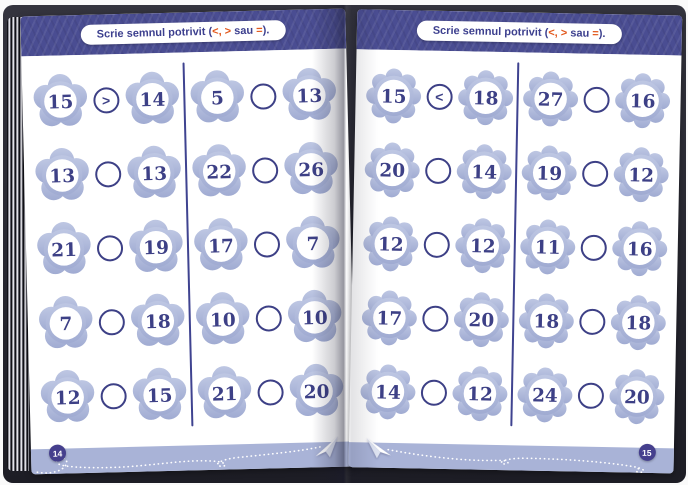 This screenshot has width=688, height=485. Describe the element at coordinates (393, 96) in the screenshot. I see `badge-number: 15` at that location.